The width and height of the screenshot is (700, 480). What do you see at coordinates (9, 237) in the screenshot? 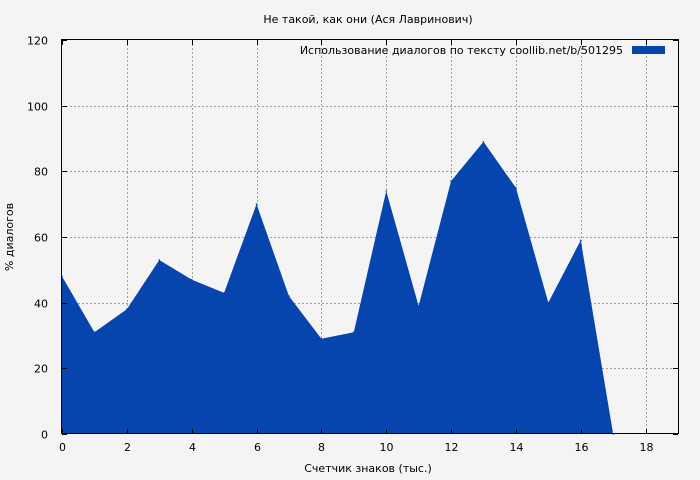
I see `y-axis-label: % диалогов` at bounding box center [9, 237].